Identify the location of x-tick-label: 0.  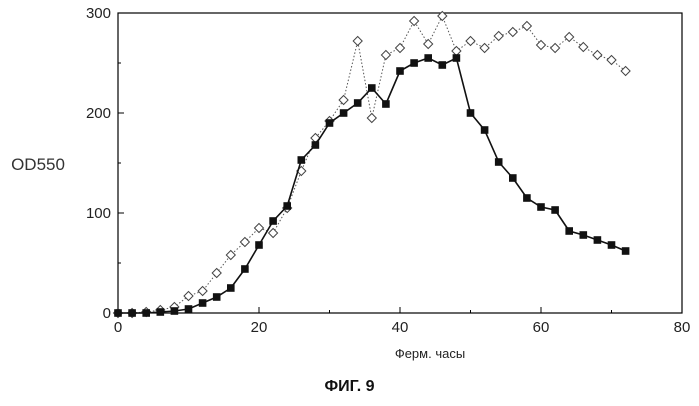
(118, 327).